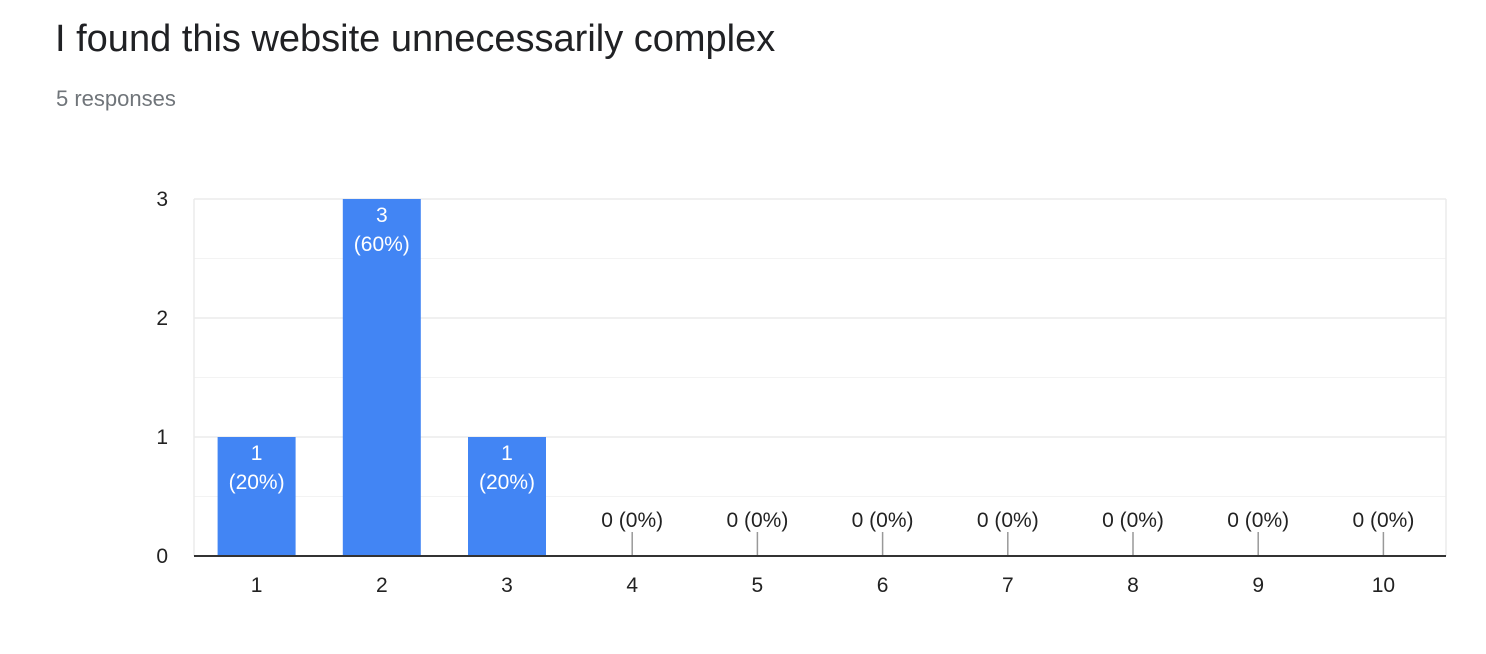 The width and height of the screenshot is (1486, 654). I want to click on y-tick-label: 0, so click(162, 556).